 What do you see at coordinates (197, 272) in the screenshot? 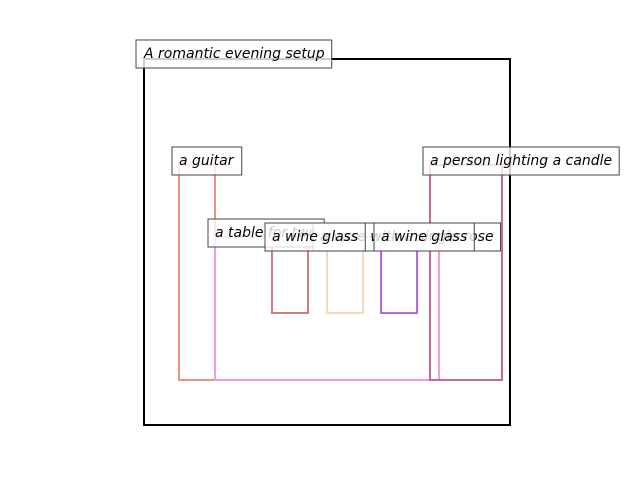
I see `guitar-box` at bounding box center [197, 272].